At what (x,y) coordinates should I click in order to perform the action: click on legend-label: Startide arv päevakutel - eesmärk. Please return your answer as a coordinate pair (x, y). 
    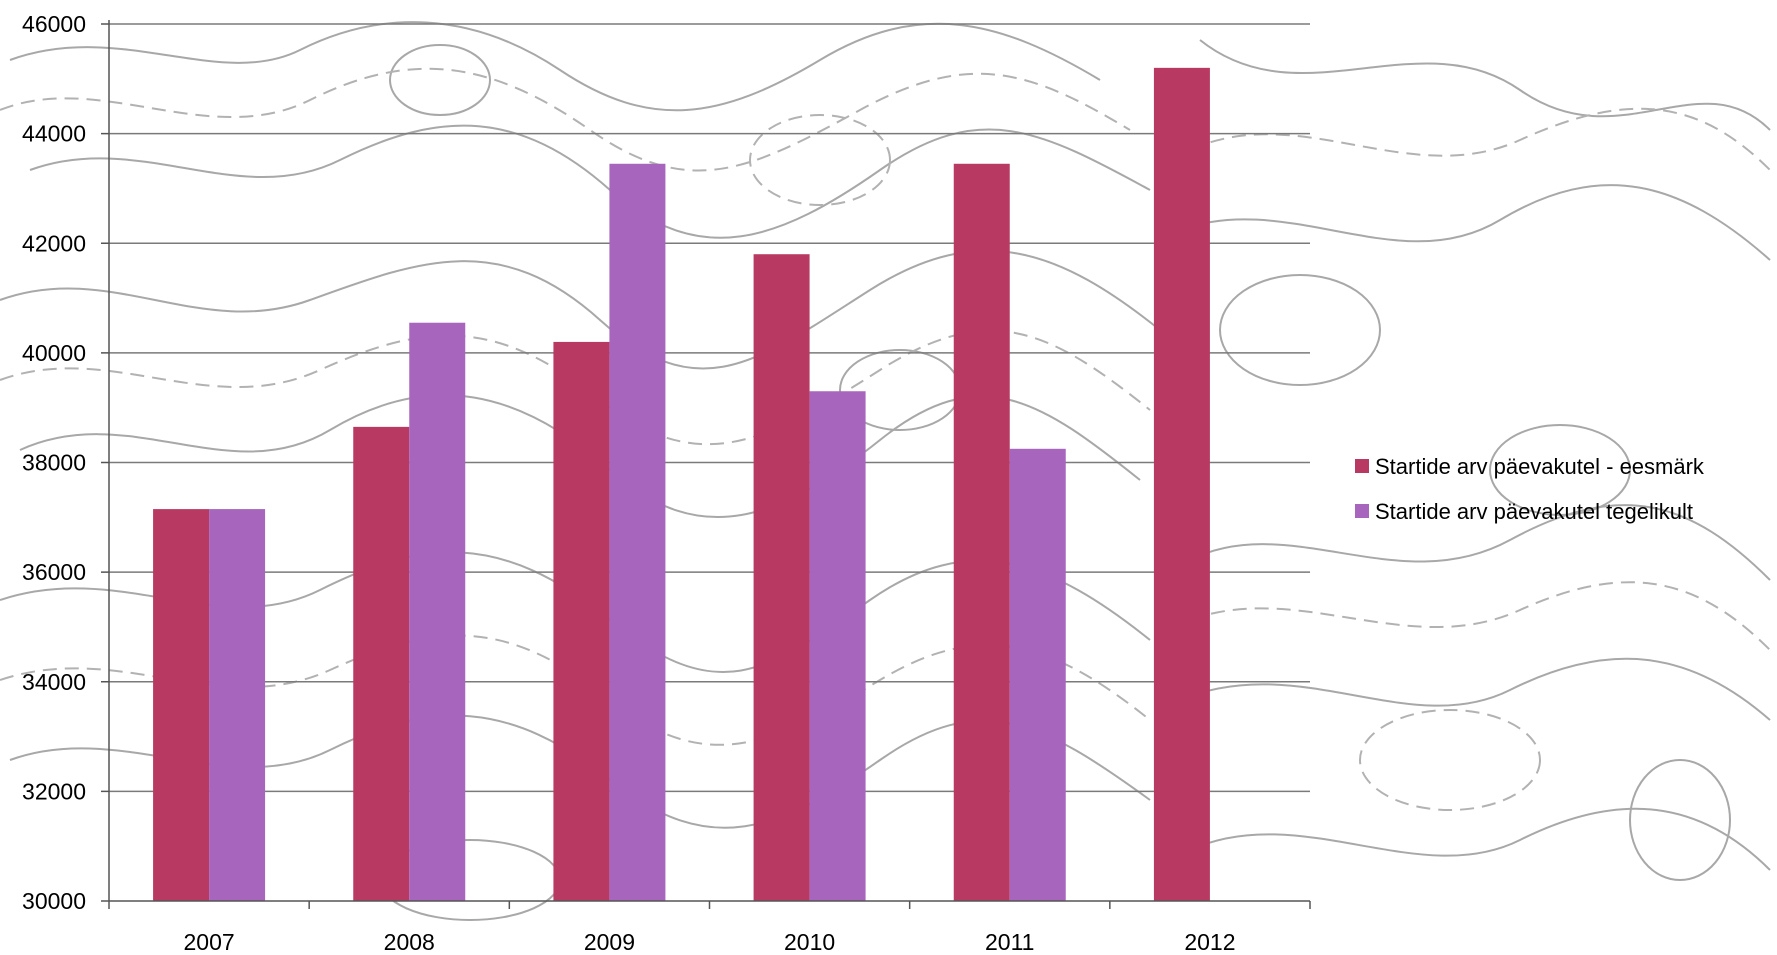
    Looking at the image, I should click on (1540, 466).